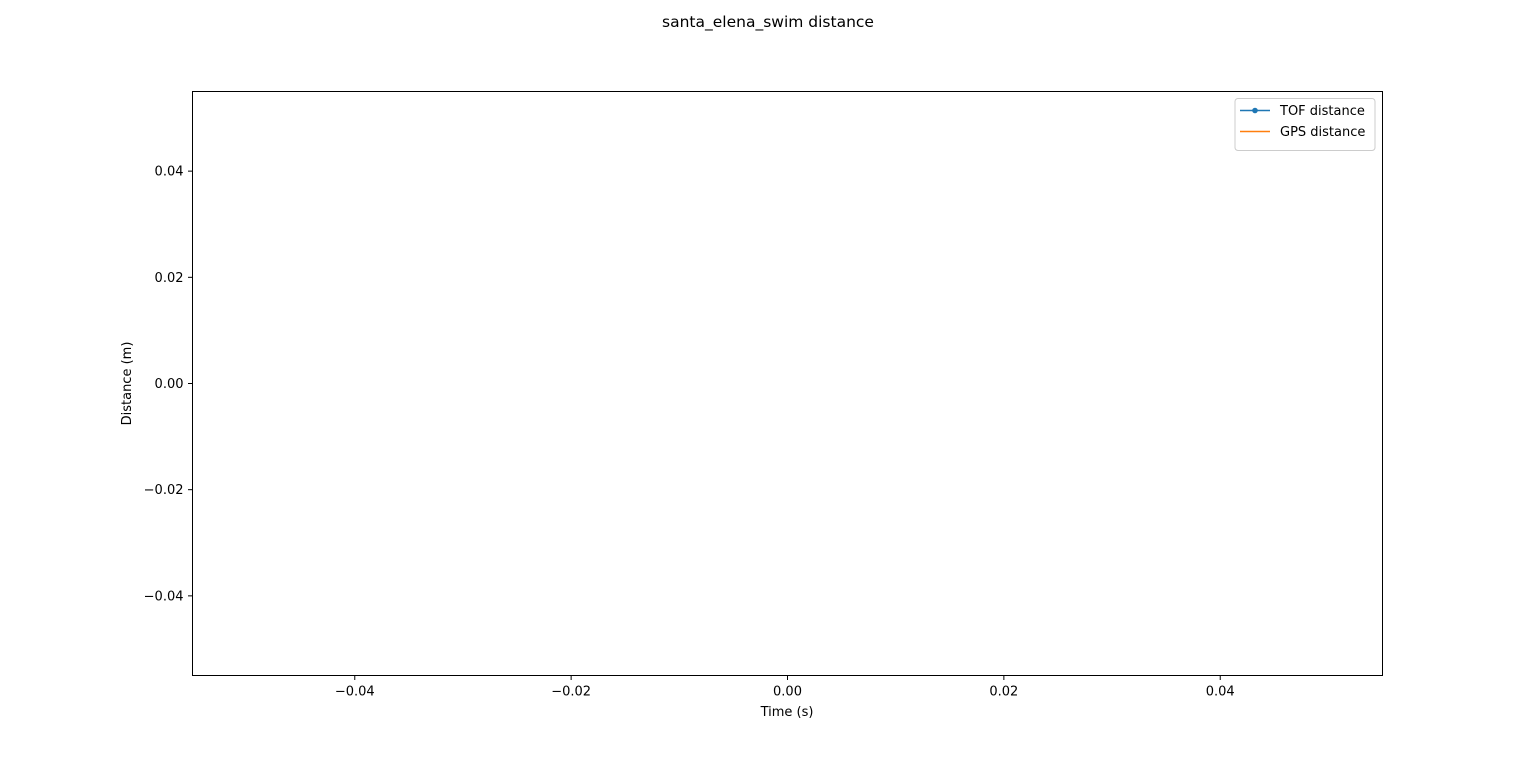  I want to click on legend-box, so click(1305, 124).